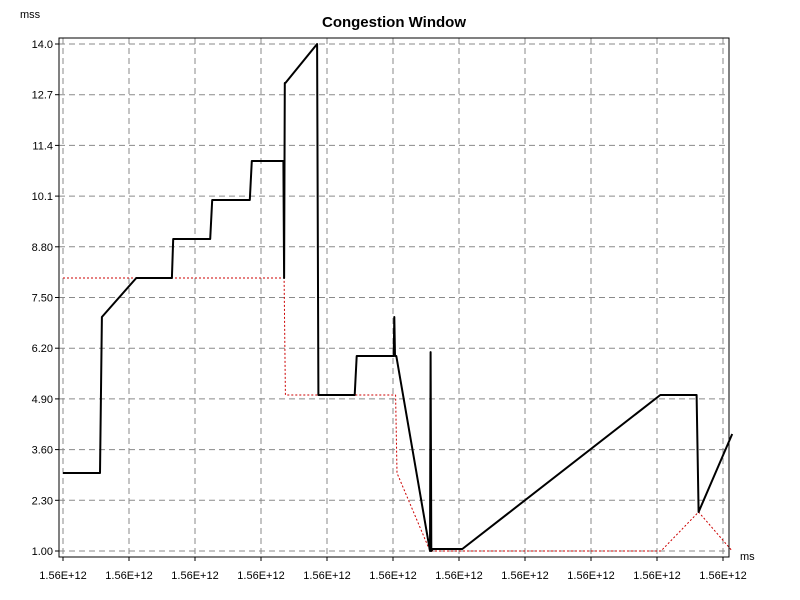 The width and height of the screenshot is (800, 600). Describe the element at coordinates (42, 349) in the screenshot. I see `y-tick-label: 6.20` at that location.